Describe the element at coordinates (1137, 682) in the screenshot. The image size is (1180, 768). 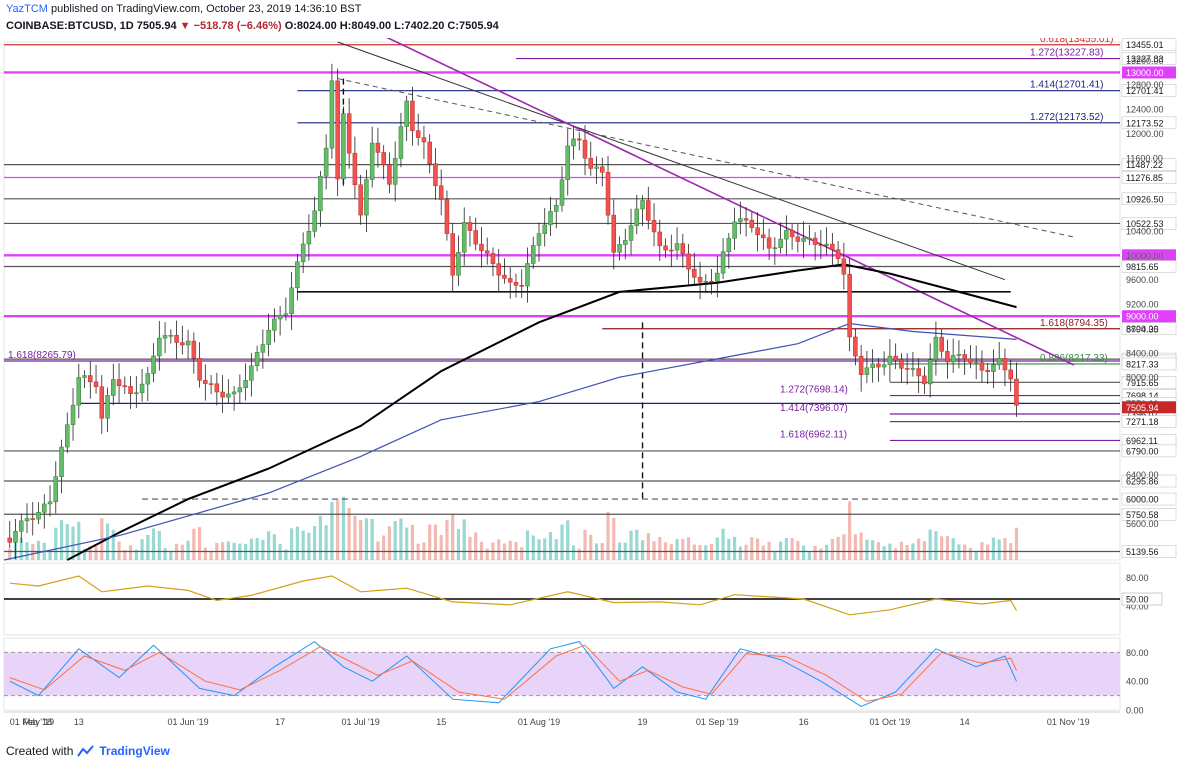
I see `stoch-axis-tick: 40.00` at that location.